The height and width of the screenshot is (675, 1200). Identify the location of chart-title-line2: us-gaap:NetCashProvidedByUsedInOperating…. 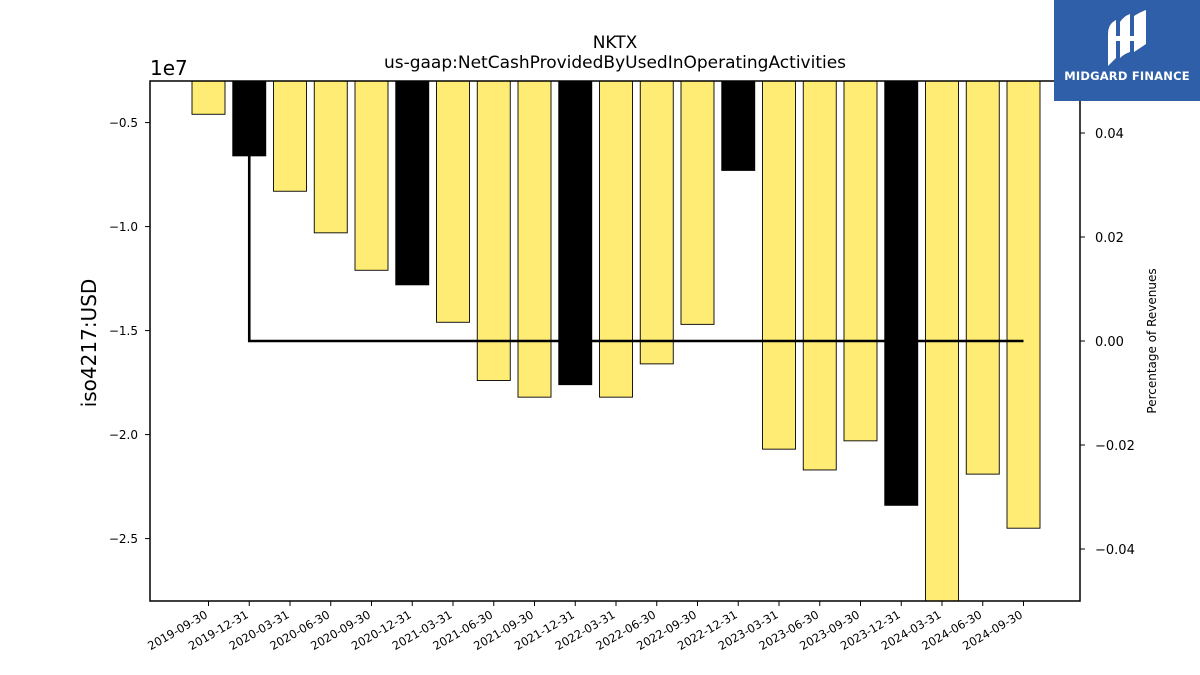
(615, 63).